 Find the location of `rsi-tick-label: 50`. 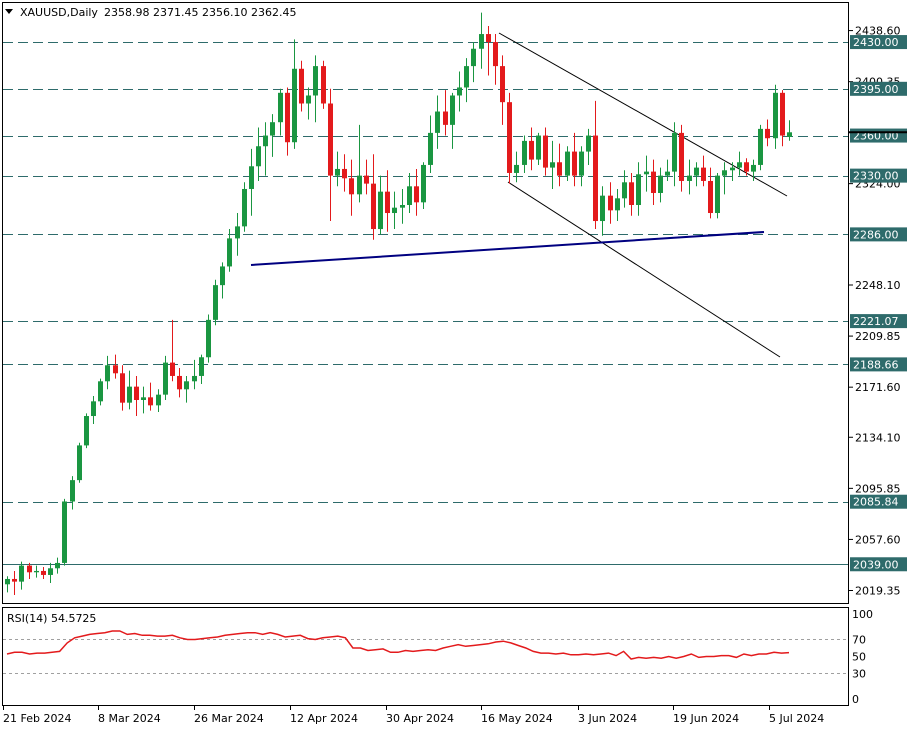

rsi-tick-label: 50 is located at coordinates (859, 657).